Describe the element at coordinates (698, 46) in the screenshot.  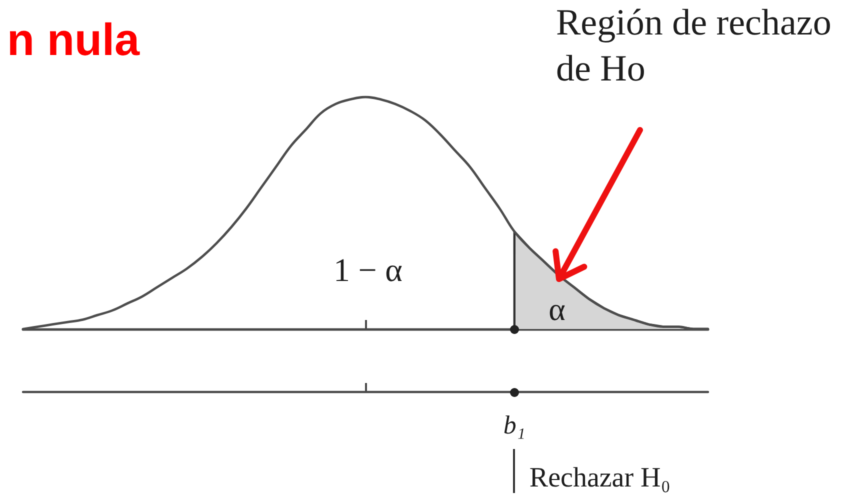
I see `text: Región de rechazo de Ho` at that location.